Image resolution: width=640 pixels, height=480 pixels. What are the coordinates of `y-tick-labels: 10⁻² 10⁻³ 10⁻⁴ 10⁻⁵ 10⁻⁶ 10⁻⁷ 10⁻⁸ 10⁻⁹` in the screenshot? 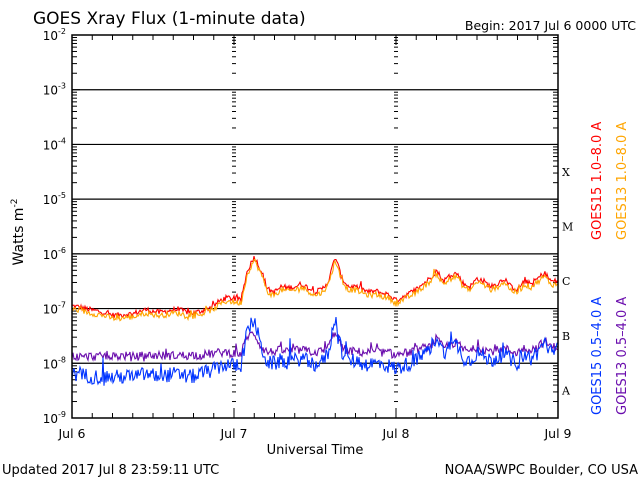 It's located at (54, 226).